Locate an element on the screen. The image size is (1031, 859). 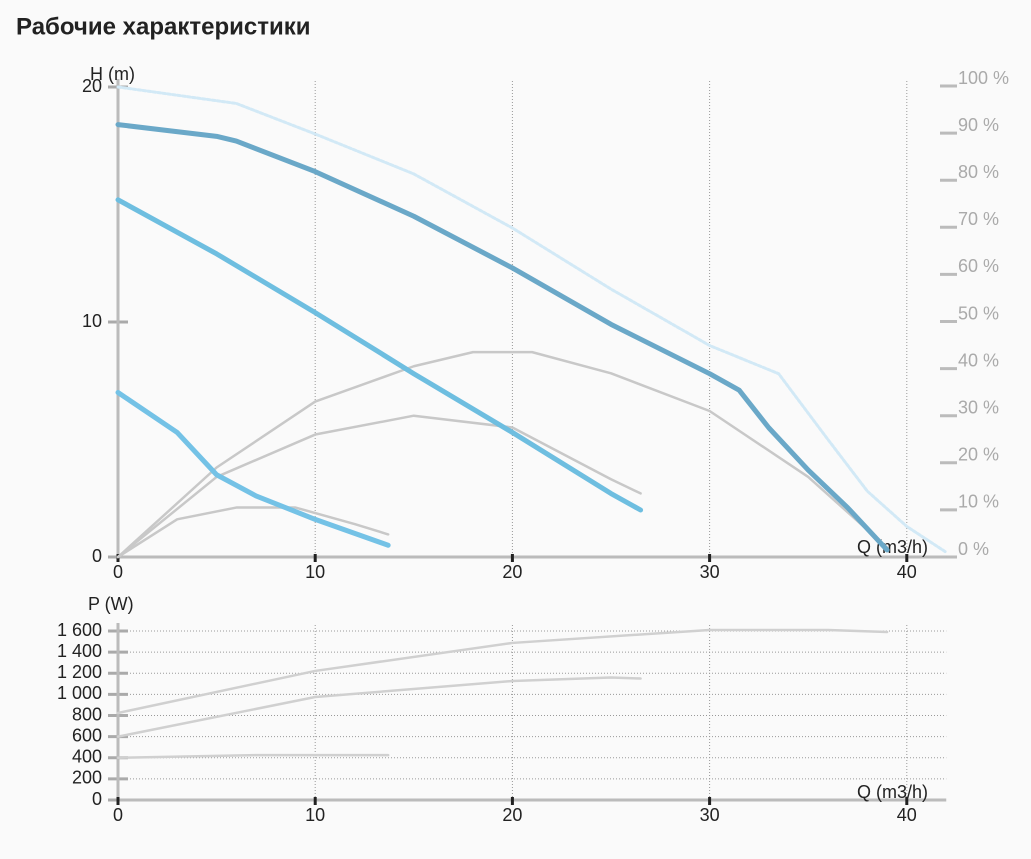
y-tick-label: 20 is located at coordinates (92, 86).